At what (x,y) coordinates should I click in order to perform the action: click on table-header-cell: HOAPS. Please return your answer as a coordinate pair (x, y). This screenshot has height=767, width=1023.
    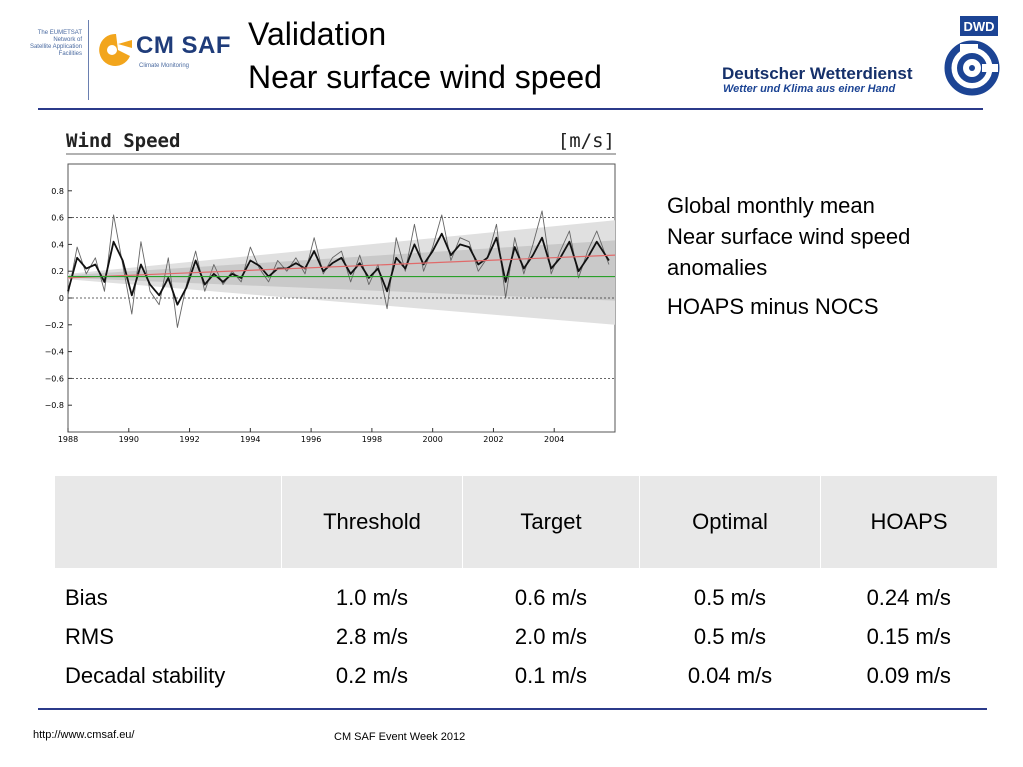
    Looking at the image, I should click on (908, 522).